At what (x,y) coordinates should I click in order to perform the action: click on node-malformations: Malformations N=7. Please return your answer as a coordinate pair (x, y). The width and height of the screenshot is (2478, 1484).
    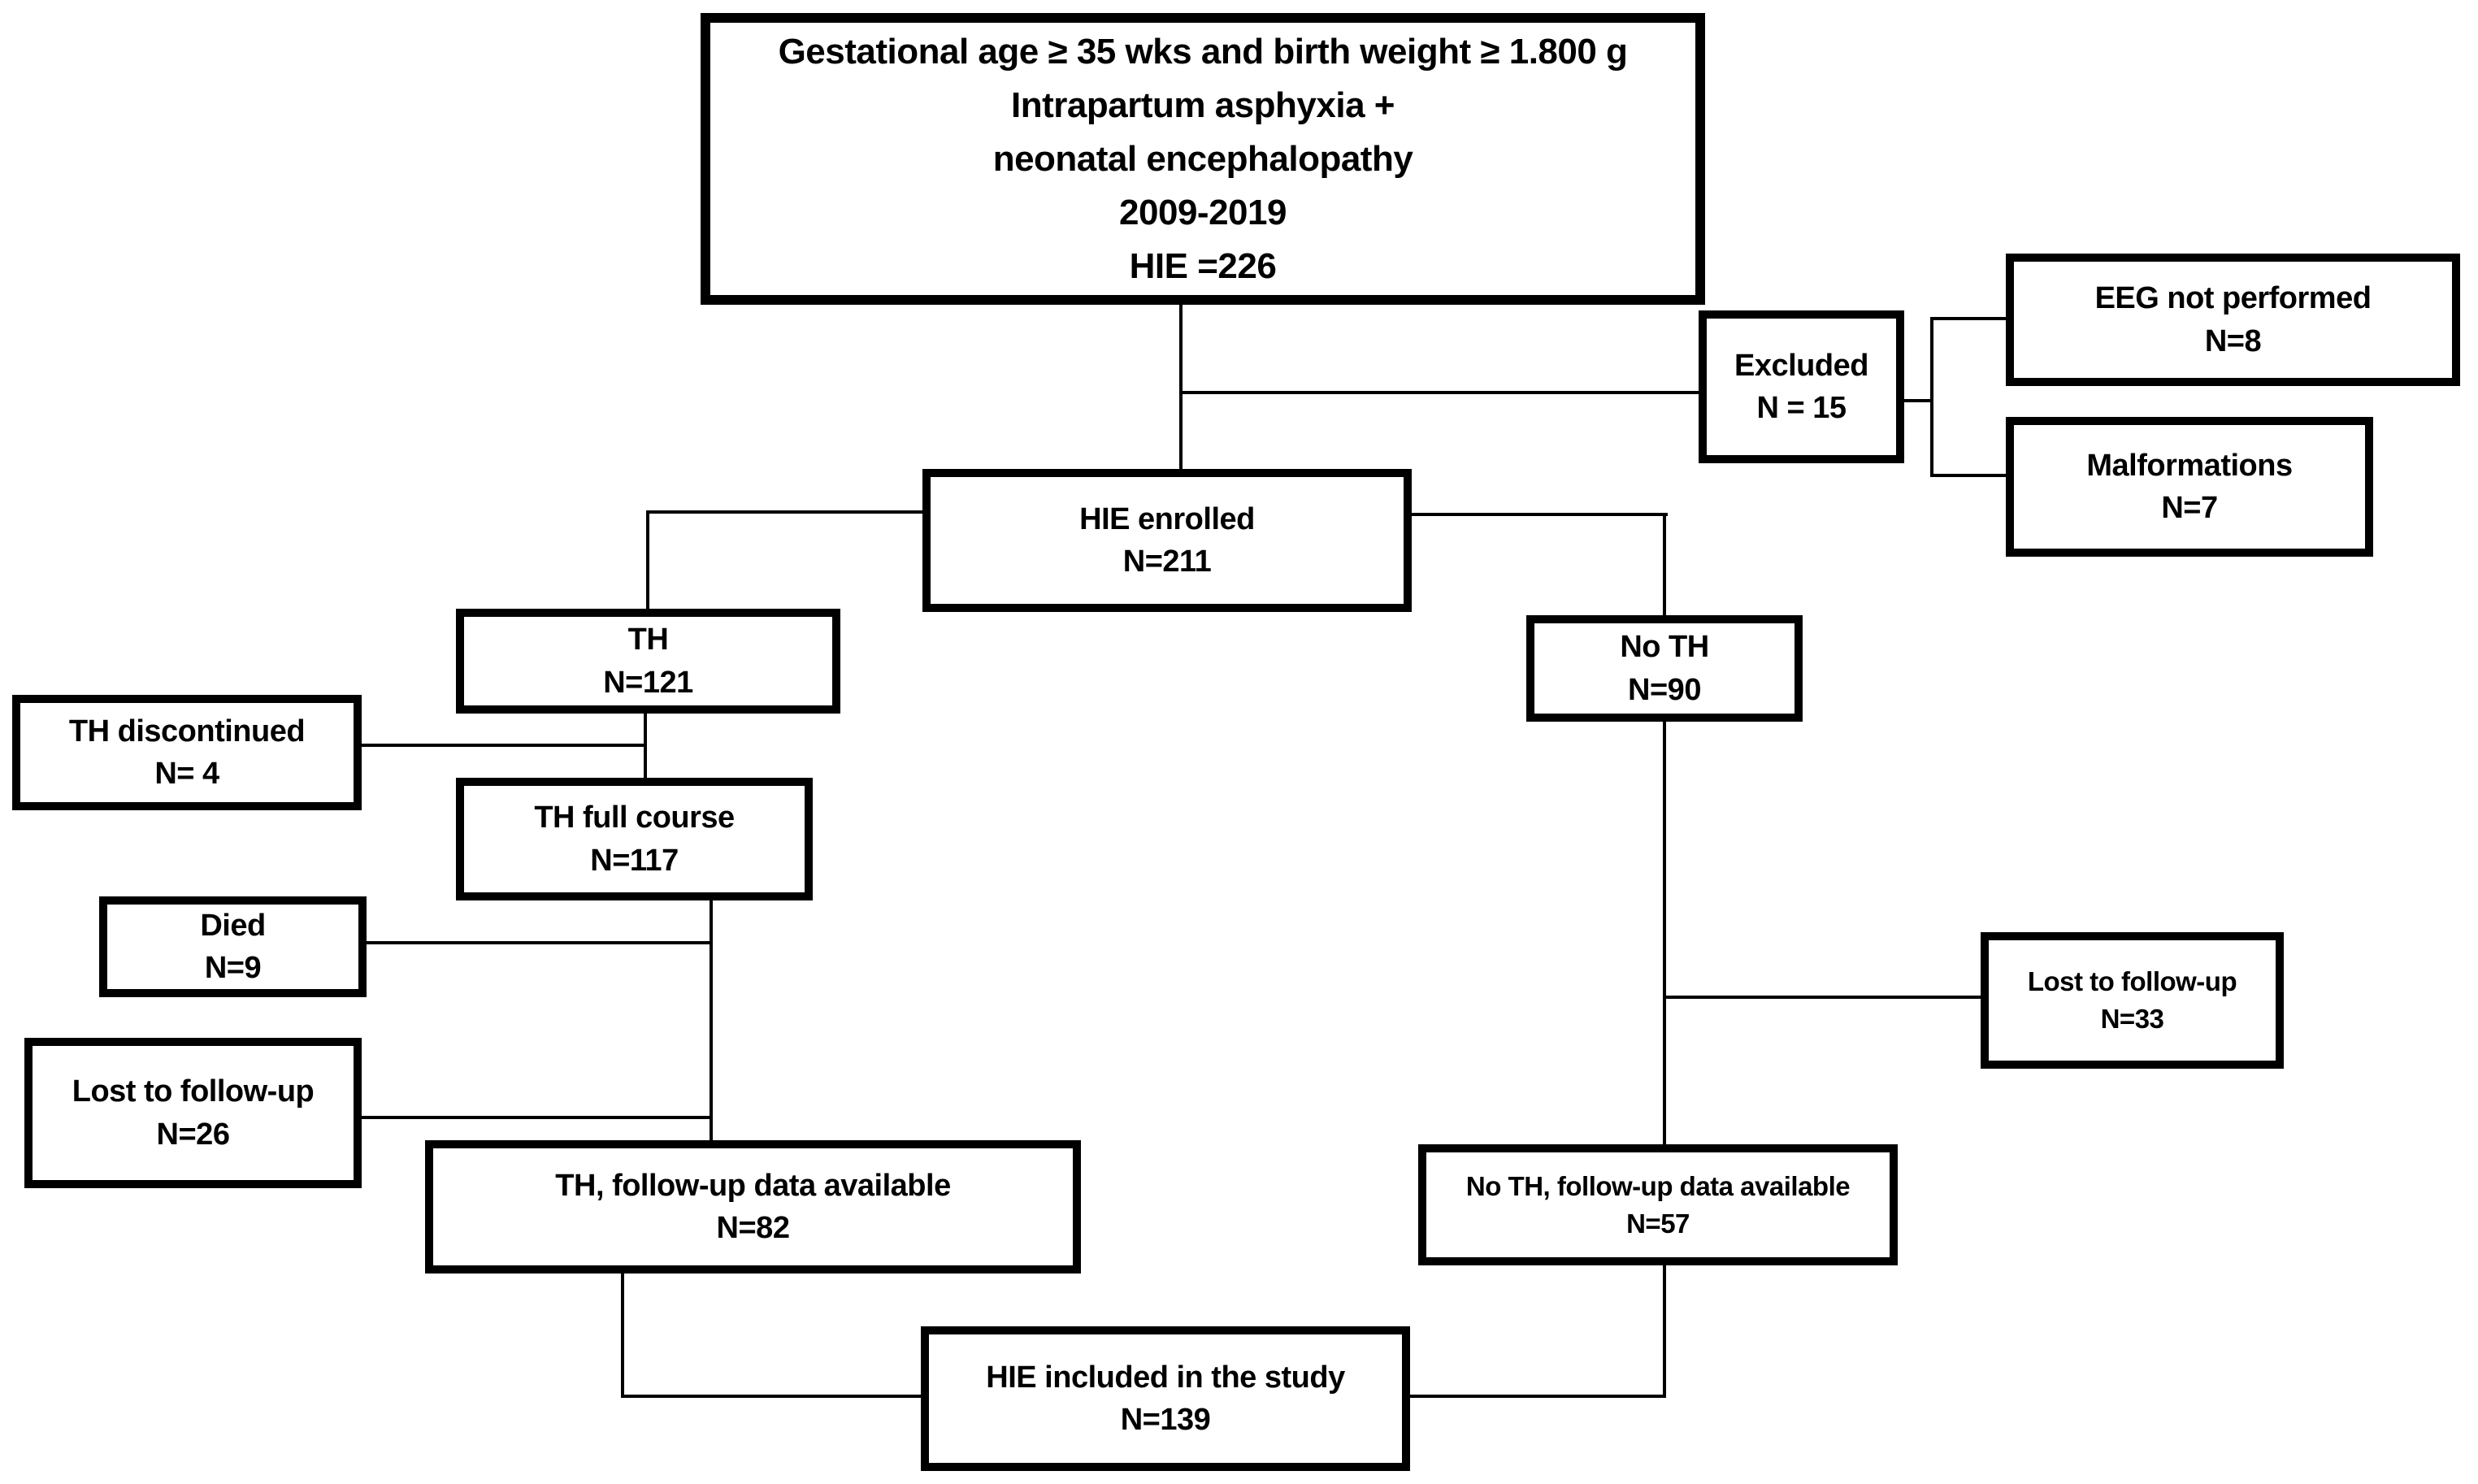
    Looking at the image, I should click on (2189, 487).